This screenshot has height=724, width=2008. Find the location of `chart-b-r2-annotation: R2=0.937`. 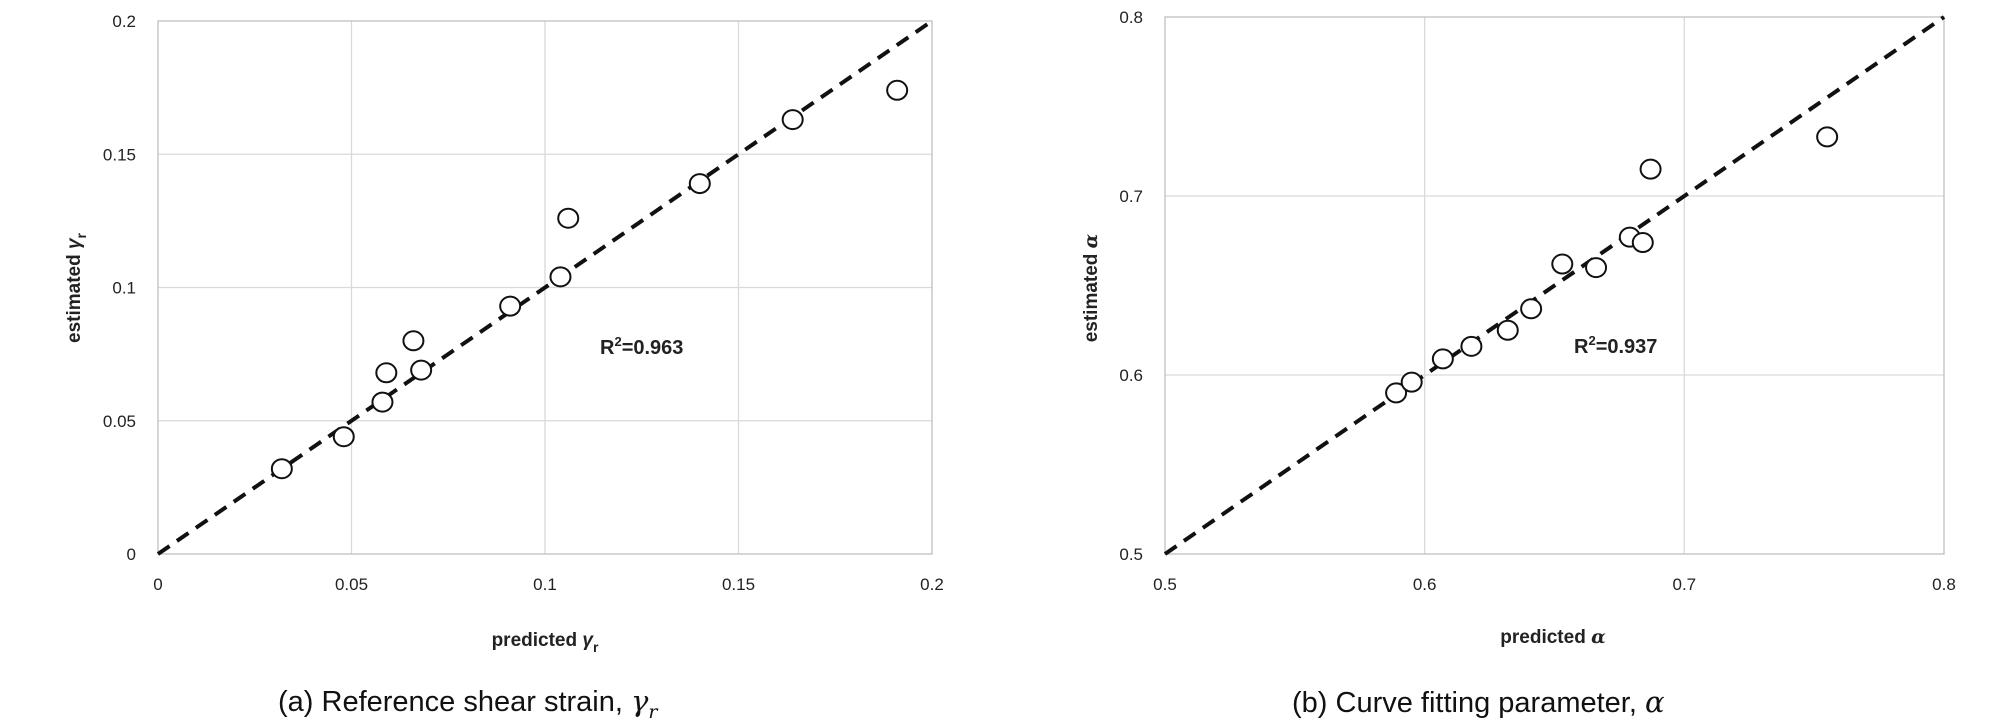

chart-b-r2-annotation: R2=0.937 is located at coordinates (1615, 345).